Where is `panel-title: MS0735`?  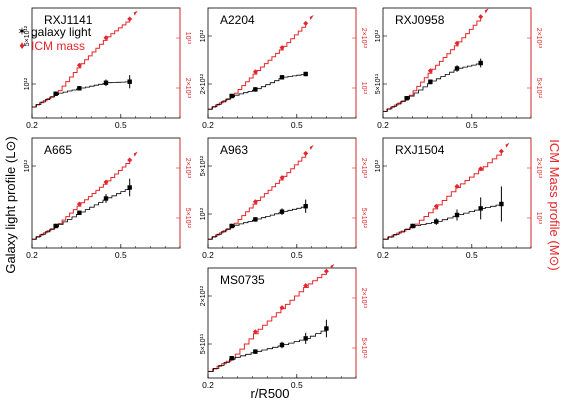 panel-title: MS0735 is located at coordinates (242, 280).